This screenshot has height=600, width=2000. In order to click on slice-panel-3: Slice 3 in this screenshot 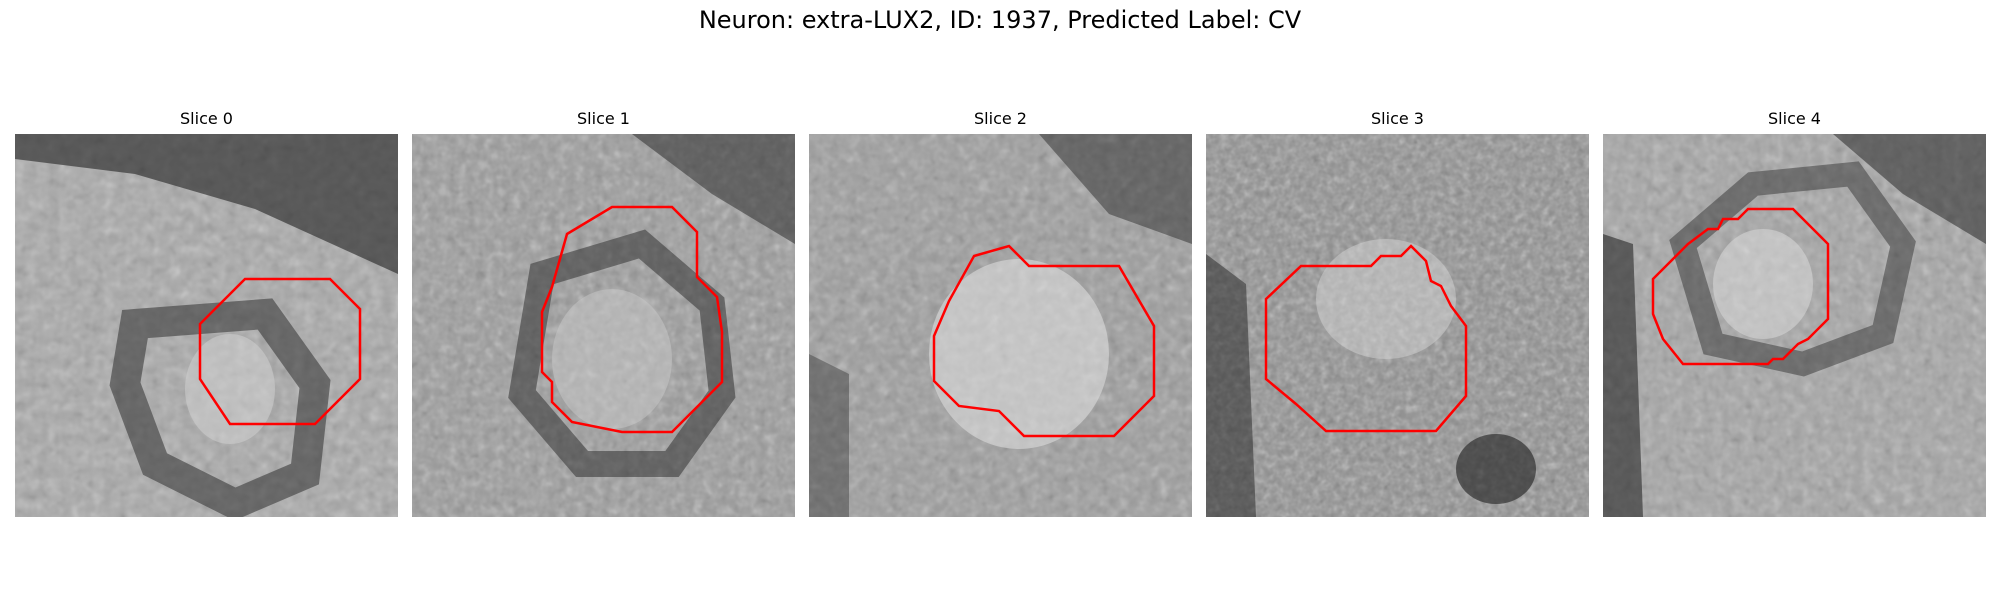, I will do `click(1397, 312)`.